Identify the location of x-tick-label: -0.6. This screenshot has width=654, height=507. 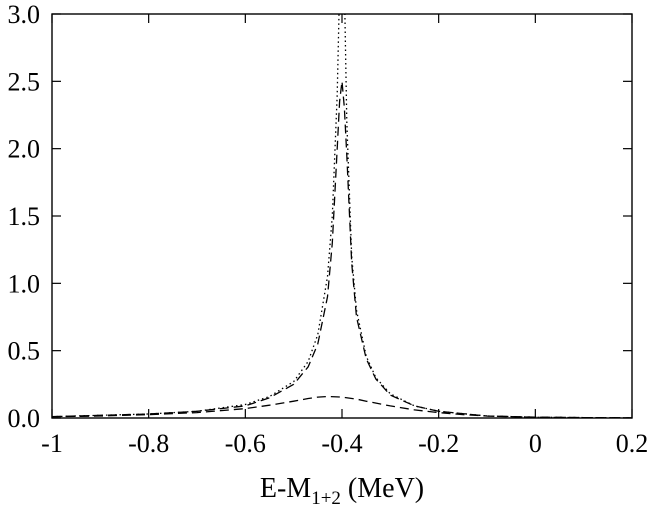
(245, 443).